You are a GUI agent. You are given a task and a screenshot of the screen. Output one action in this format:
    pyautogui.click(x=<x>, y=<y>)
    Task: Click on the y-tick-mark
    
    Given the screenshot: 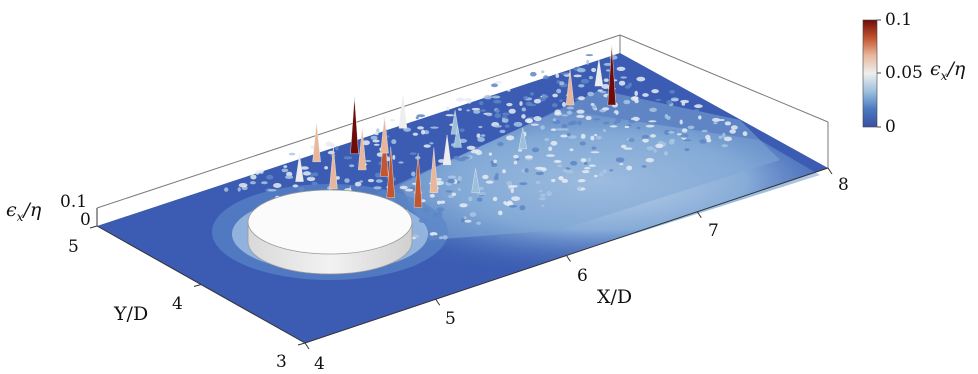 What is the action you would take?
    pyautogui.click(x=93, y=227)
    